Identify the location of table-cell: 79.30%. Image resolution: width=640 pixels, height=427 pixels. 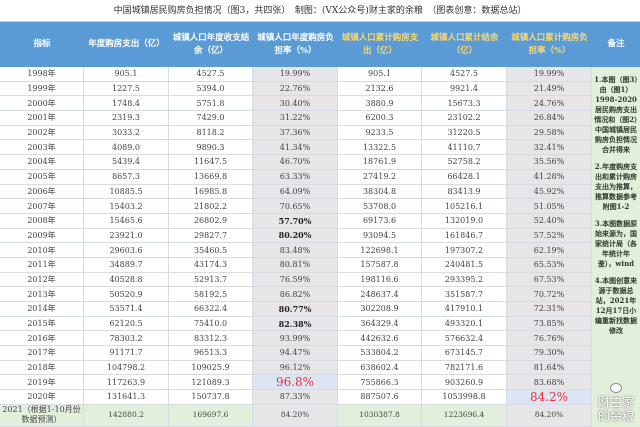
(549, 353).